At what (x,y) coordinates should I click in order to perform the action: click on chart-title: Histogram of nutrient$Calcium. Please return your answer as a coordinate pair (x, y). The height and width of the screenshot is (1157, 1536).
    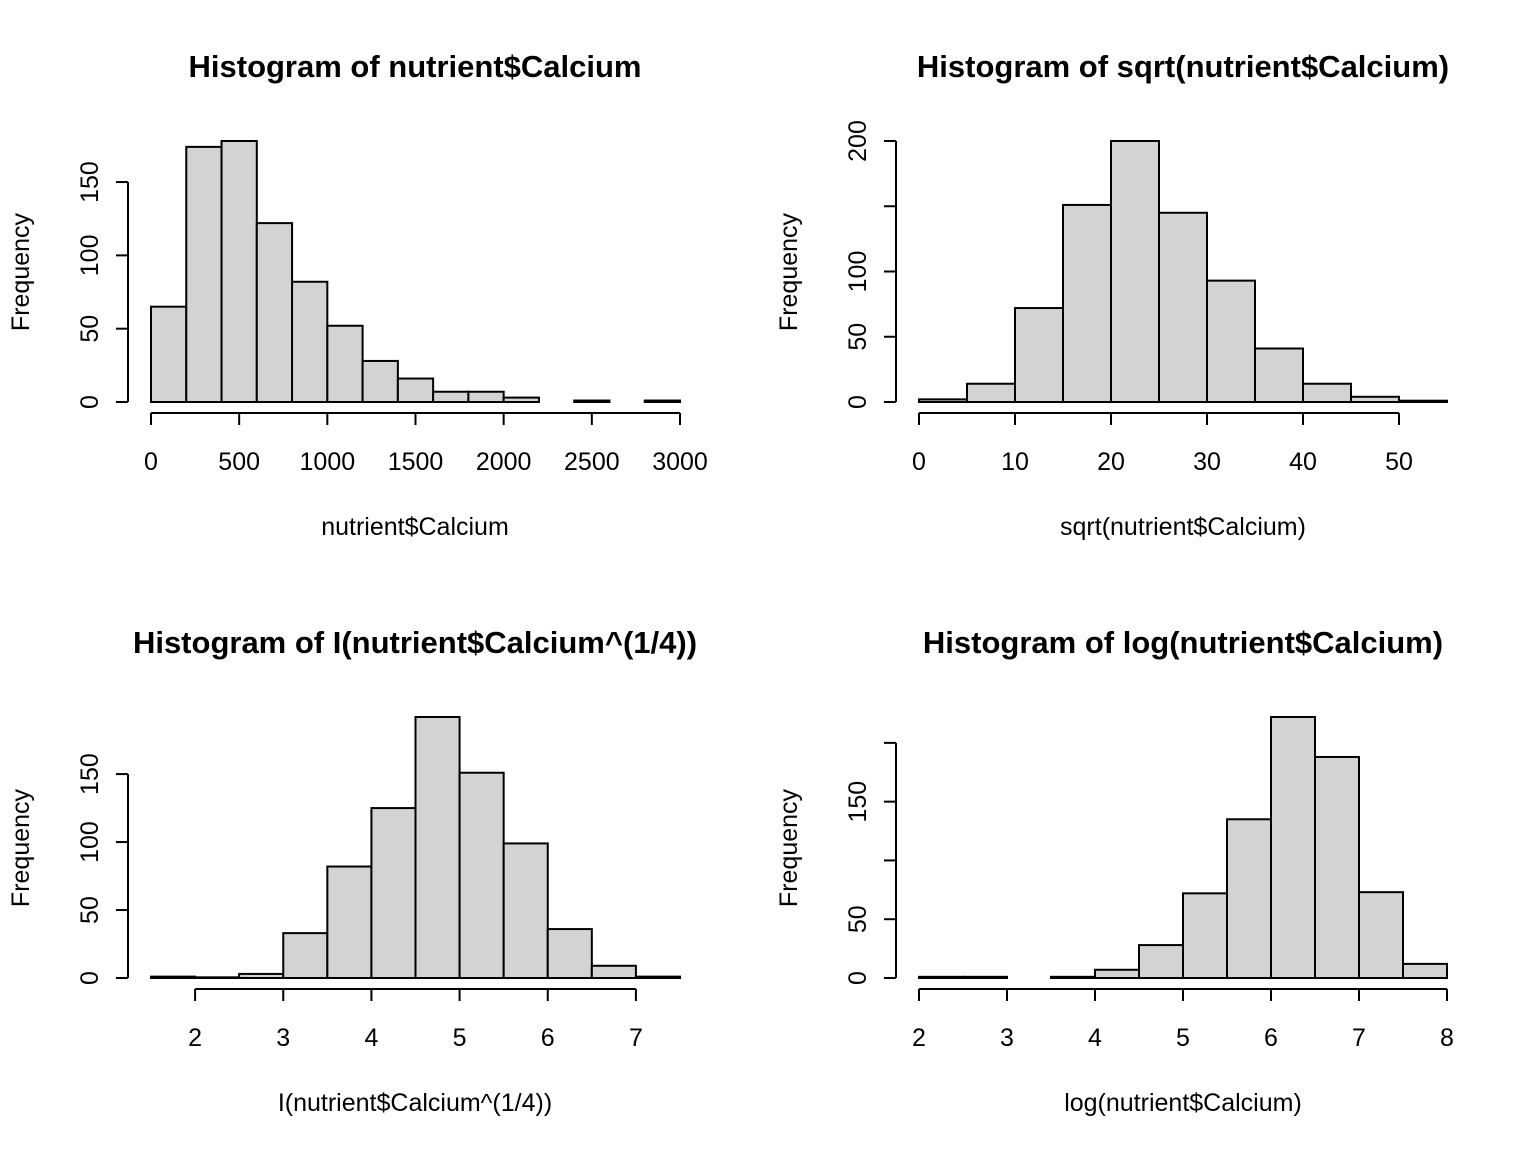
    Looking at the image, I should click on (415, 66).